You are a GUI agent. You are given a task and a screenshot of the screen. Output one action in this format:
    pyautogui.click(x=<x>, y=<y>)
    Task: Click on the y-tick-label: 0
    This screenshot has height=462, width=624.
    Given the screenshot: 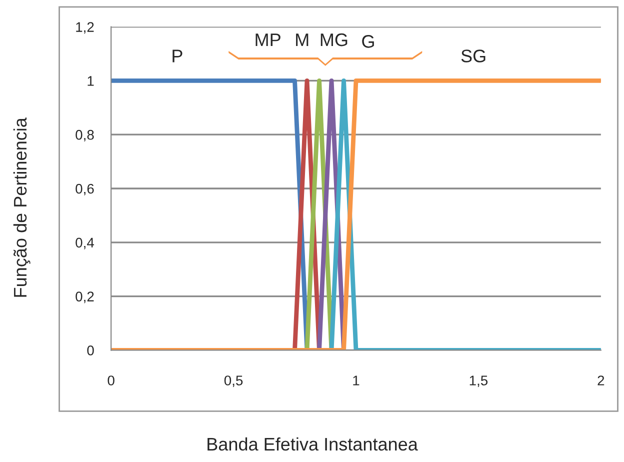 What is the action you would take?
    pyautogui.click(x=90, y=351)
    